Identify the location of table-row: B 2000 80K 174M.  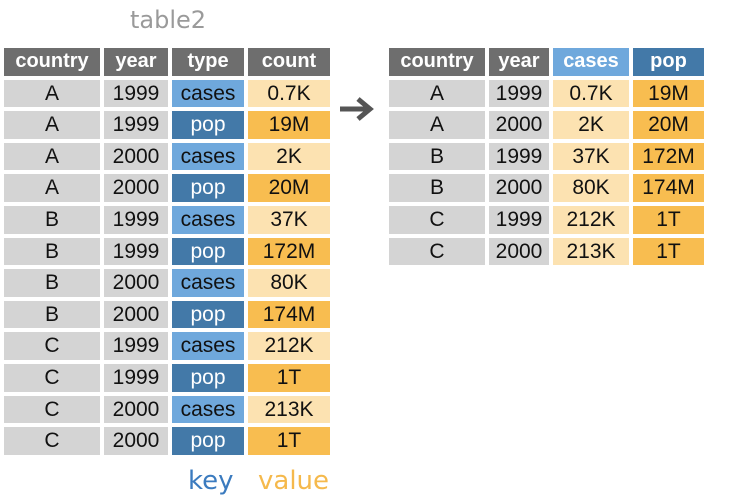
(546, 188).